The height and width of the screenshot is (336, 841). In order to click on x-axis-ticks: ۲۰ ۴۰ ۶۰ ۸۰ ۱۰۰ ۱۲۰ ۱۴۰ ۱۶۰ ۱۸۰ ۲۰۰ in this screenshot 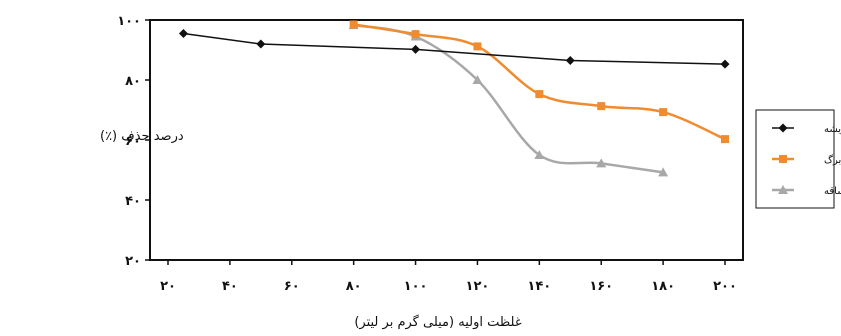, I will do `click(448, 277)`.